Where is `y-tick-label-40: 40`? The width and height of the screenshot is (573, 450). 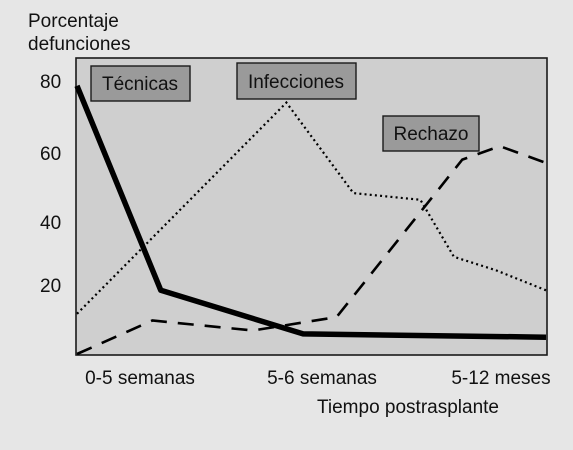 y-tick-label-40: 40 is located at coordinates (50, 223).